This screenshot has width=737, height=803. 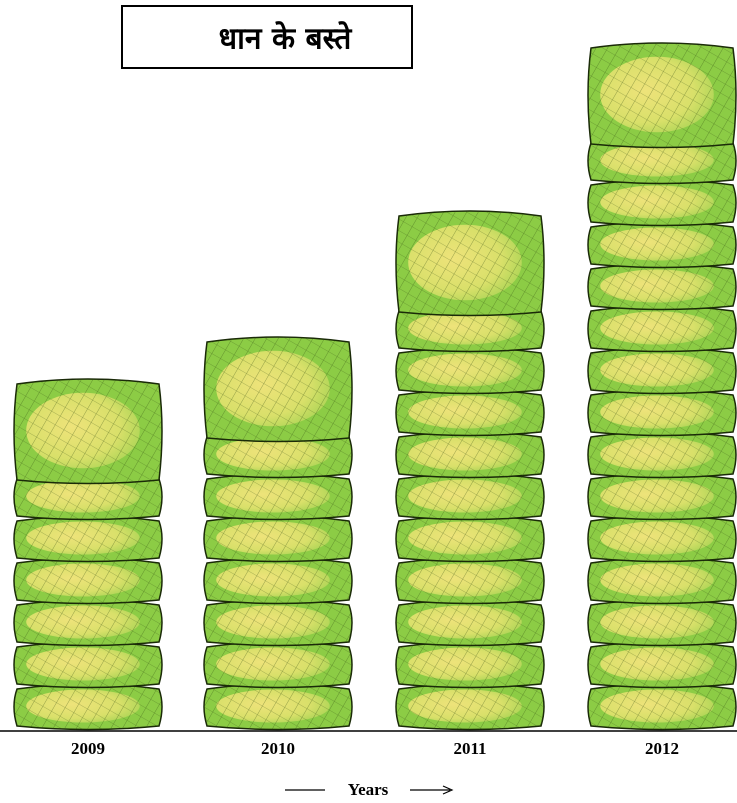 What do you see at coordinates (368, 789) in the screenshot?
I see `x-axis-label: Years` at bounding box center [368, 789].